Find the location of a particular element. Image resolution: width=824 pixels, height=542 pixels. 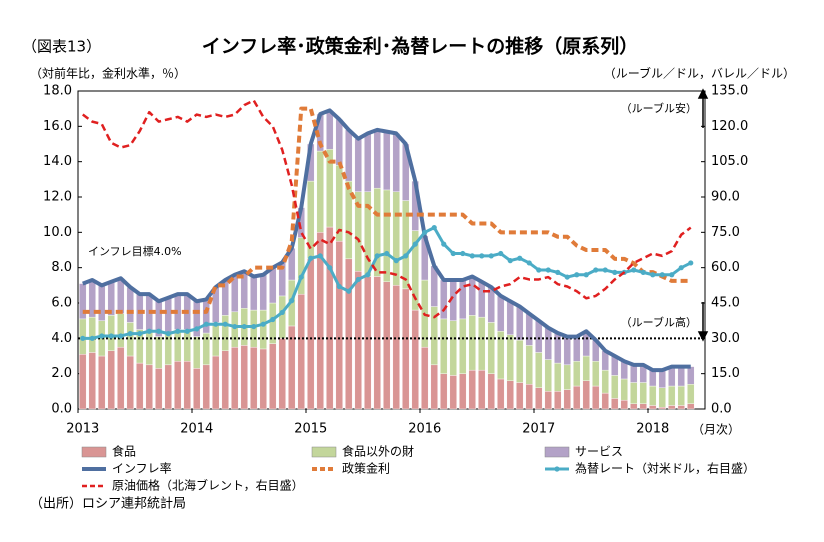

y2-tick-label: 60.0 is located at coordinates (725, 267).